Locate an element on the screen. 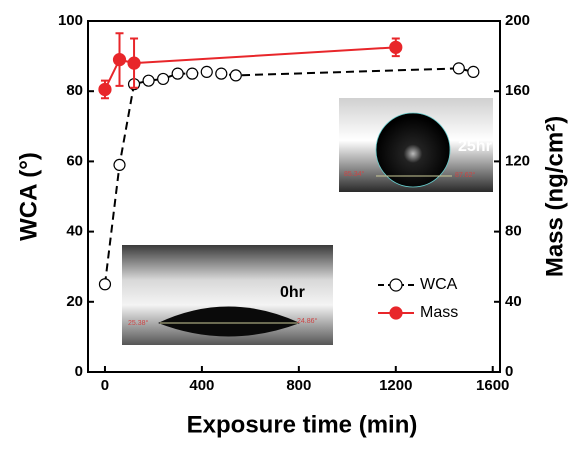 The width and height of the screenshot is (580, 451). inset-label: 0hr is located at coordinates (292, 292).